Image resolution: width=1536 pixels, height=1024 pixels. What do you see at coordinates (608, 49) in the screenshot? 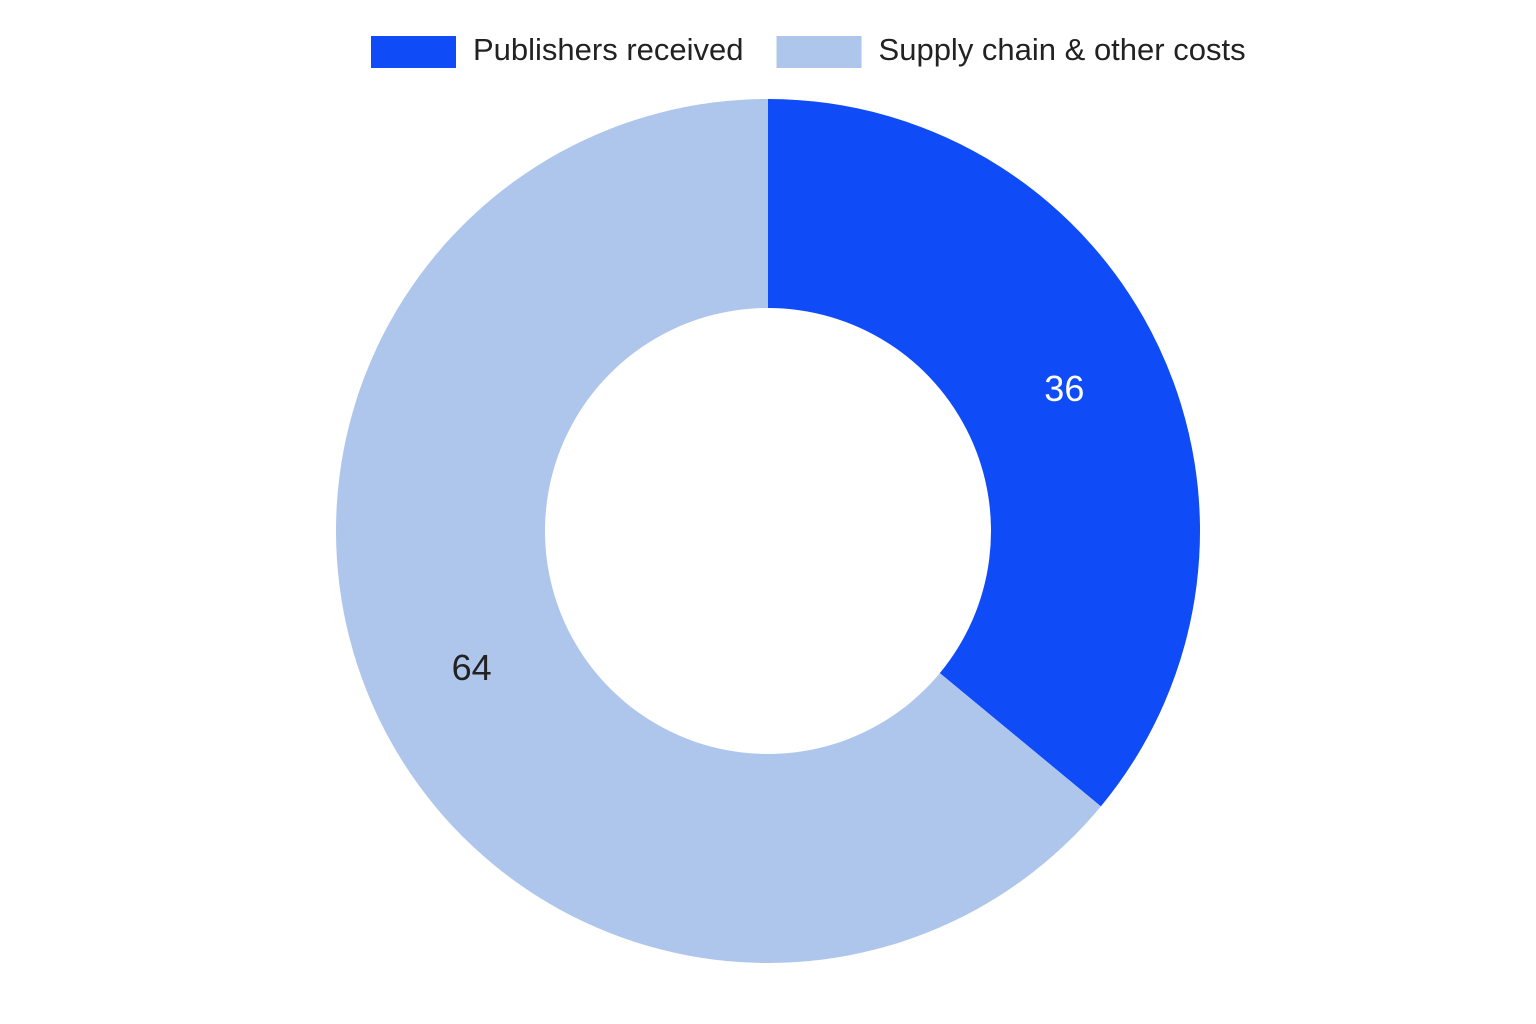
I see `legend-text: Publishers received` at bounding box center [608, 49].